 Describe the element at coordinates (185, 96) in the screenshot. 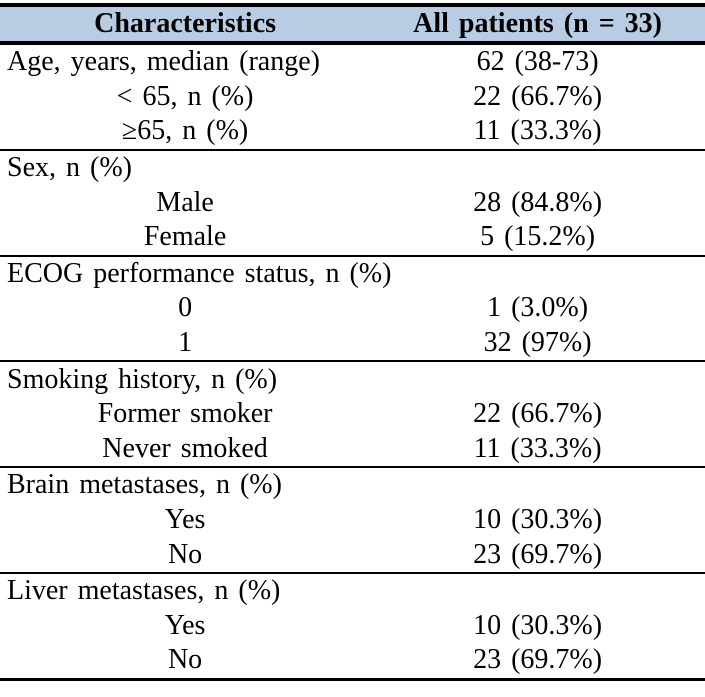

I see `row-label: < 65, n (%)` at that location.